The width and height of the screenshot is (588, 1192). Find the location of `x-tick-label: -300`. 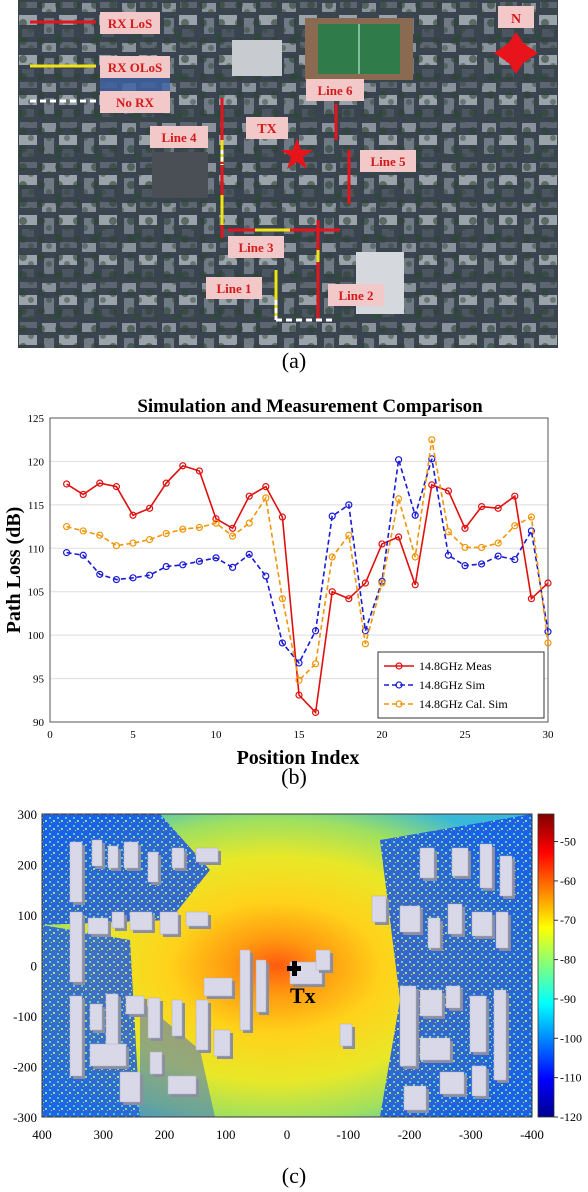

x-tick-label: -300 is located at coordinates (471, 1134).